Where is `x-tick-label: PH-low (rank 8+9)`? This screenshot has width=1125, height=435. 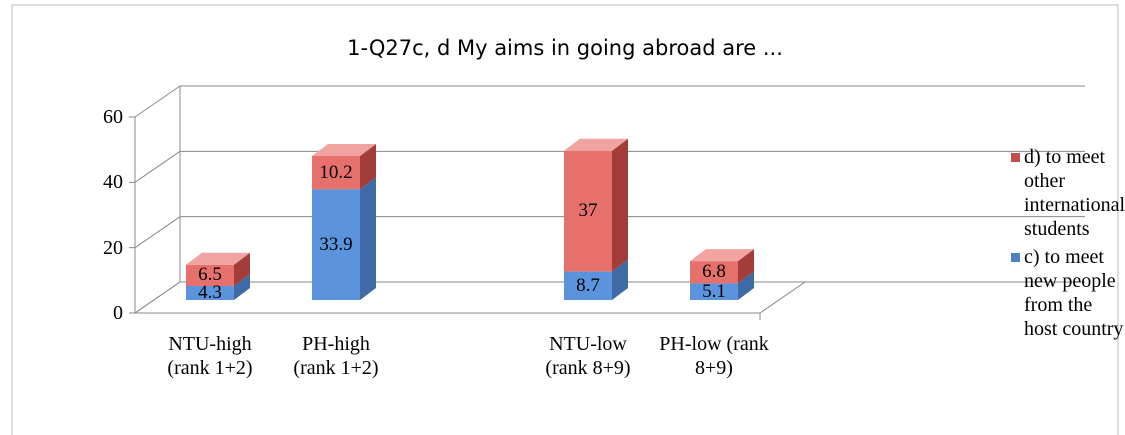
x-tick-label: PH-low (rank 8+9) is located at coordinates (714, 356).